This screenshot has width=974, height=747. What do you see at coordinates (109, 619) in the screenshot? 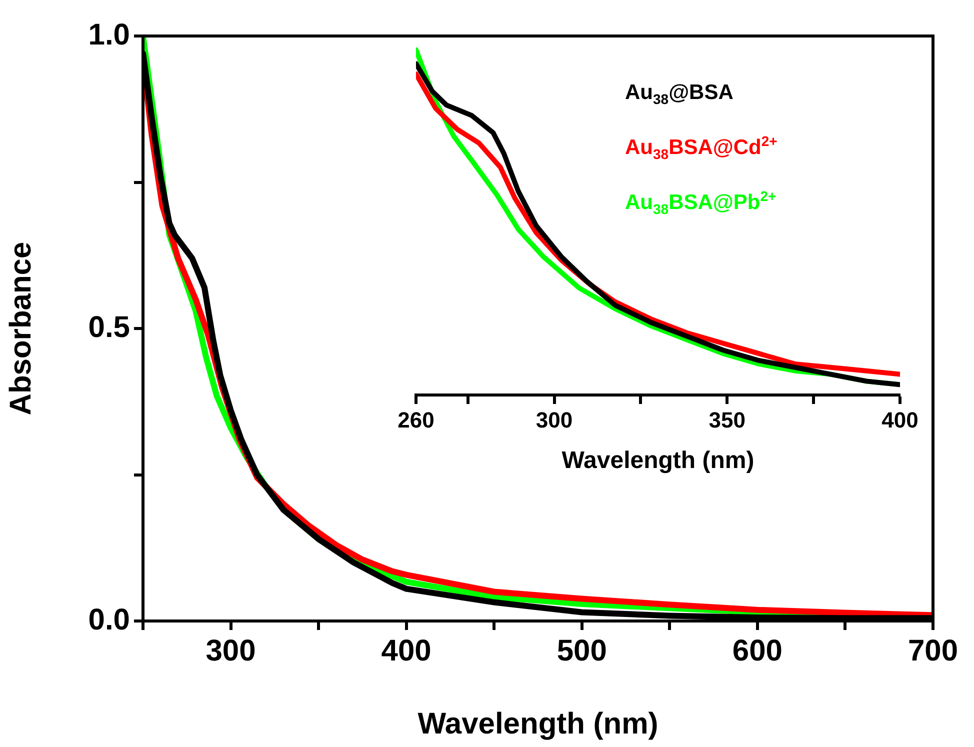
I see `y-tick-label: 0.0` at bounding box center [109, 619].